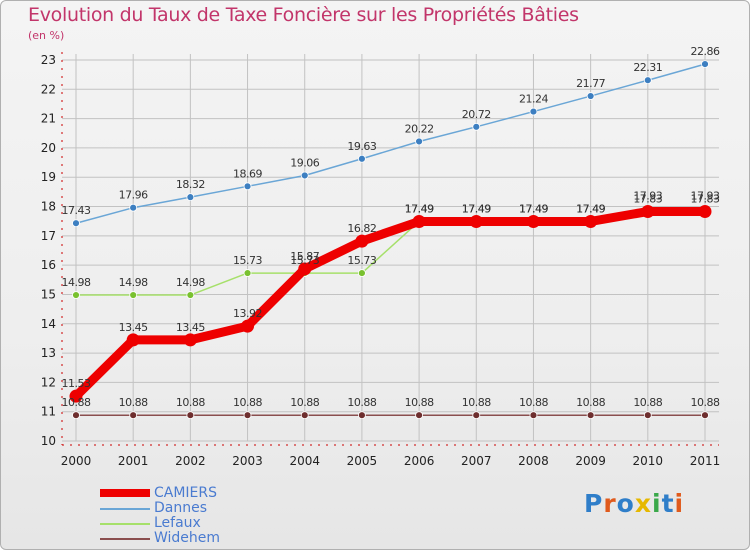 The image size is (750, 550). I want to click on data-label-camiers: 17.83, so click(705, 199).